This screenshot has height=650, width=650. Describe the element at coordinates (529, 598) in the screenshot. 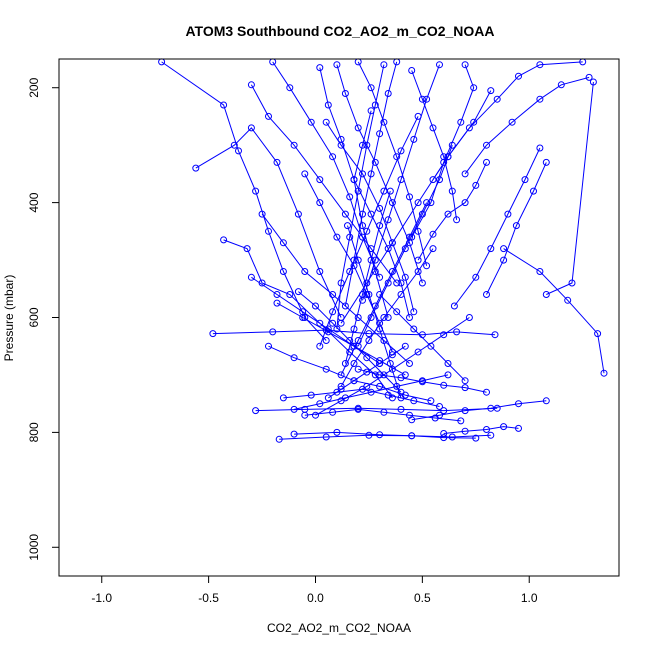

I see `x-tick-label: 1.0` at that location.